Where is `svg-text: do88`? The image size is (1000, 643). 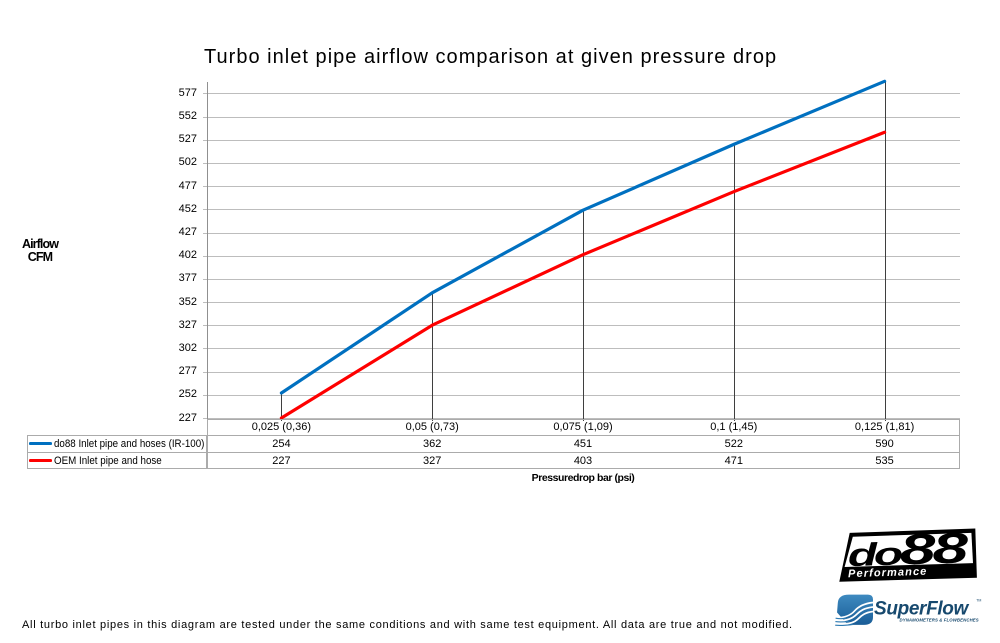
svg-text: do88 is located at coordinates (908, 550).